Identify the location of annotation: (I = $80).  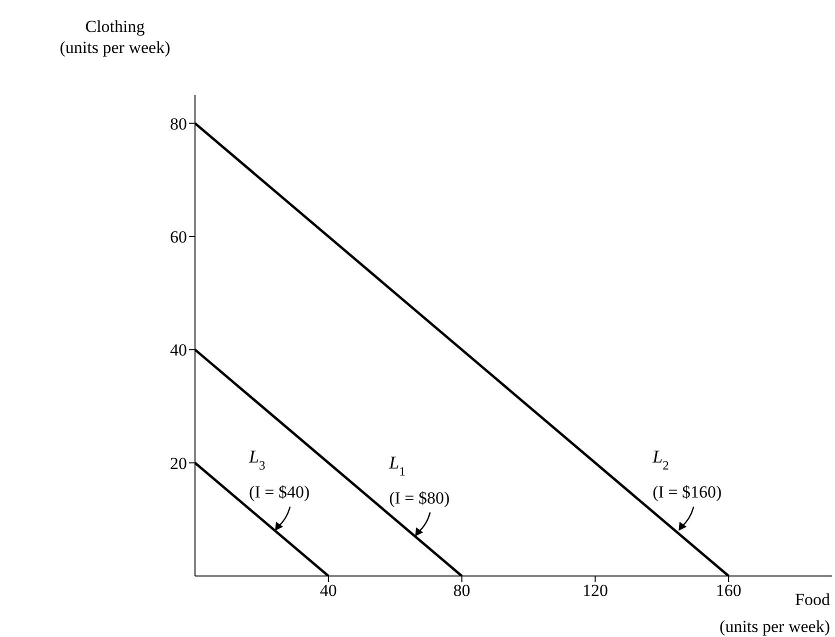
(419, 498).